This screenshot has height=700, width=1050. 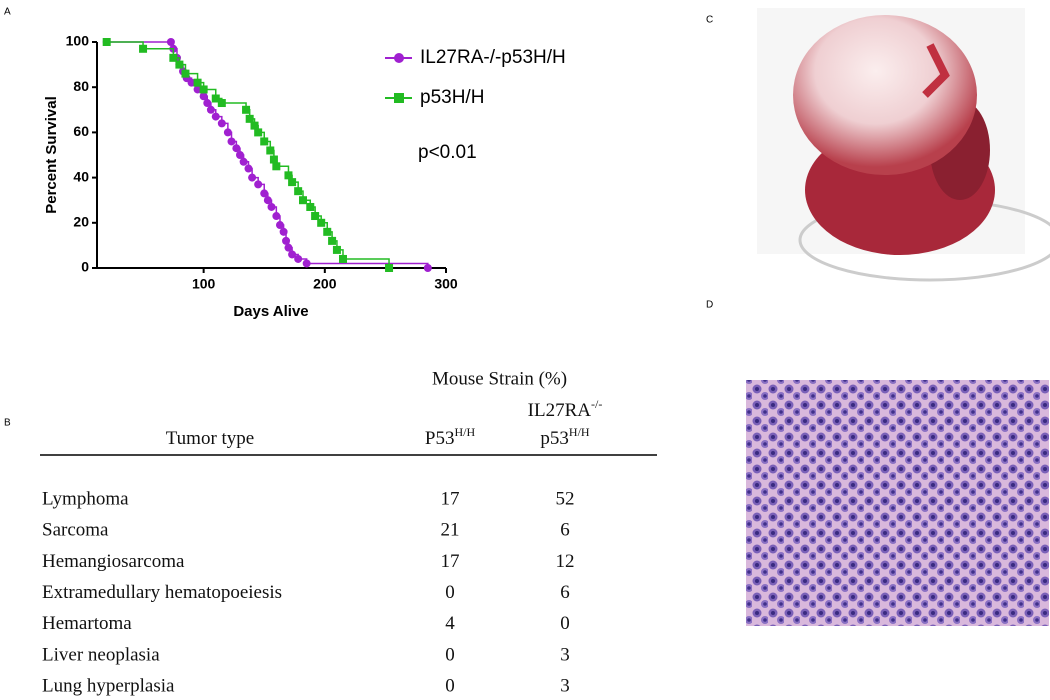 What do you see at coordinates (101, 654) in the screenshot?
I see `row-label: Liver neoplasia` at bounding box center [101, 654].